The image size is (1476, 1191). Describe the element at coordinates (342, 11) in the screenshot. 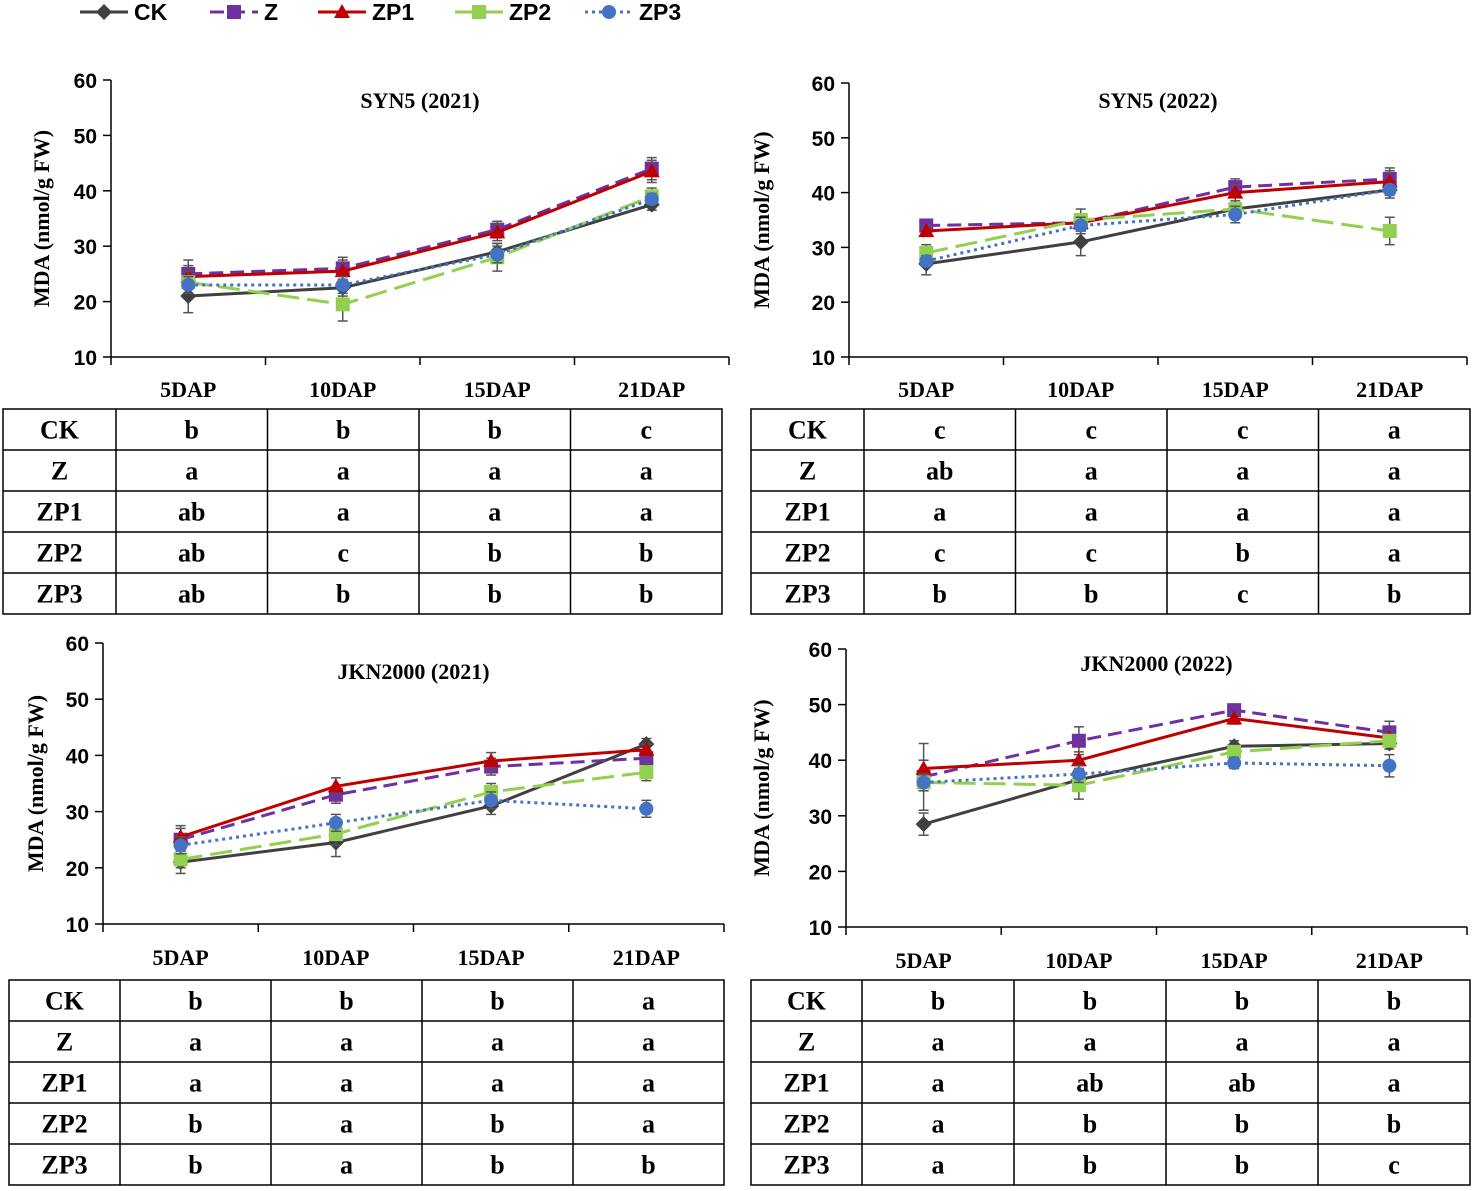

I see `legend-marker-triangle-icon` at that location.